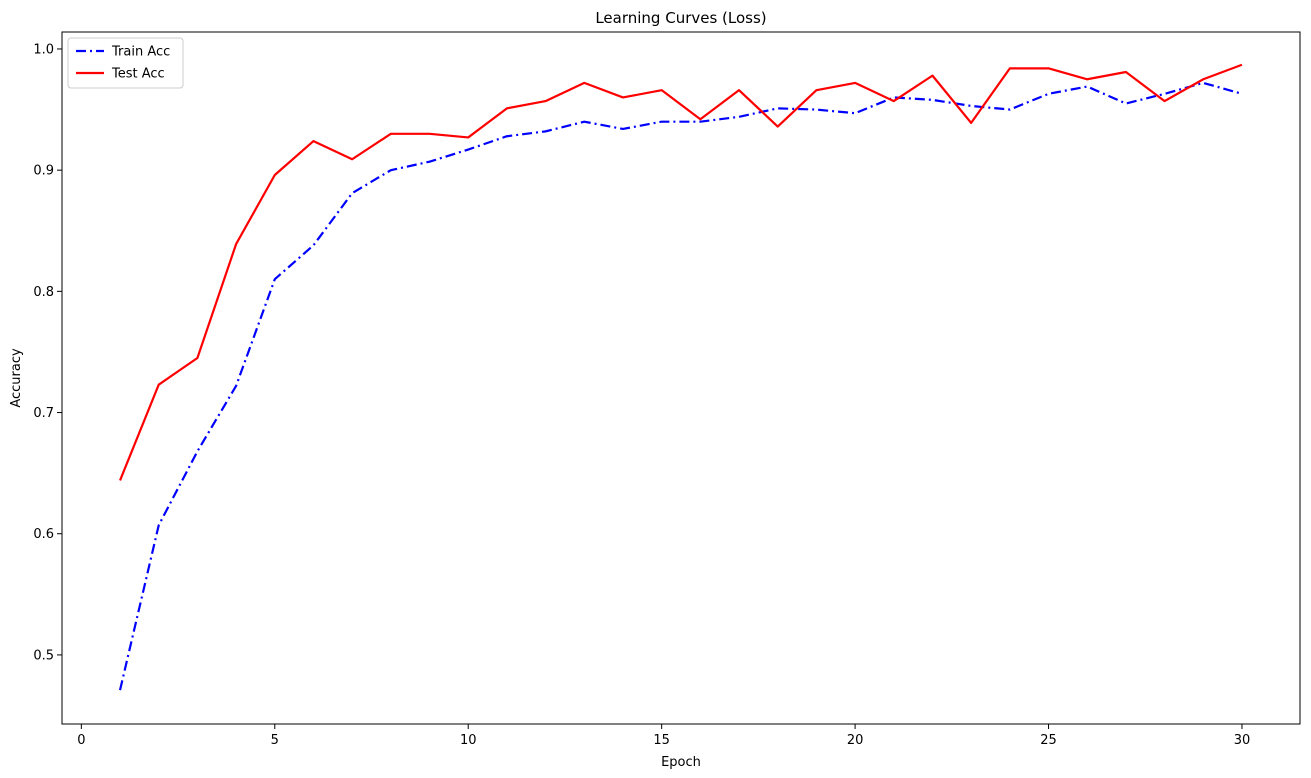 The image size is (1311, 778). Describe the element at coordinates (43, 49) in the screenshot. I see `y-tick-label: 1.0` at that location.